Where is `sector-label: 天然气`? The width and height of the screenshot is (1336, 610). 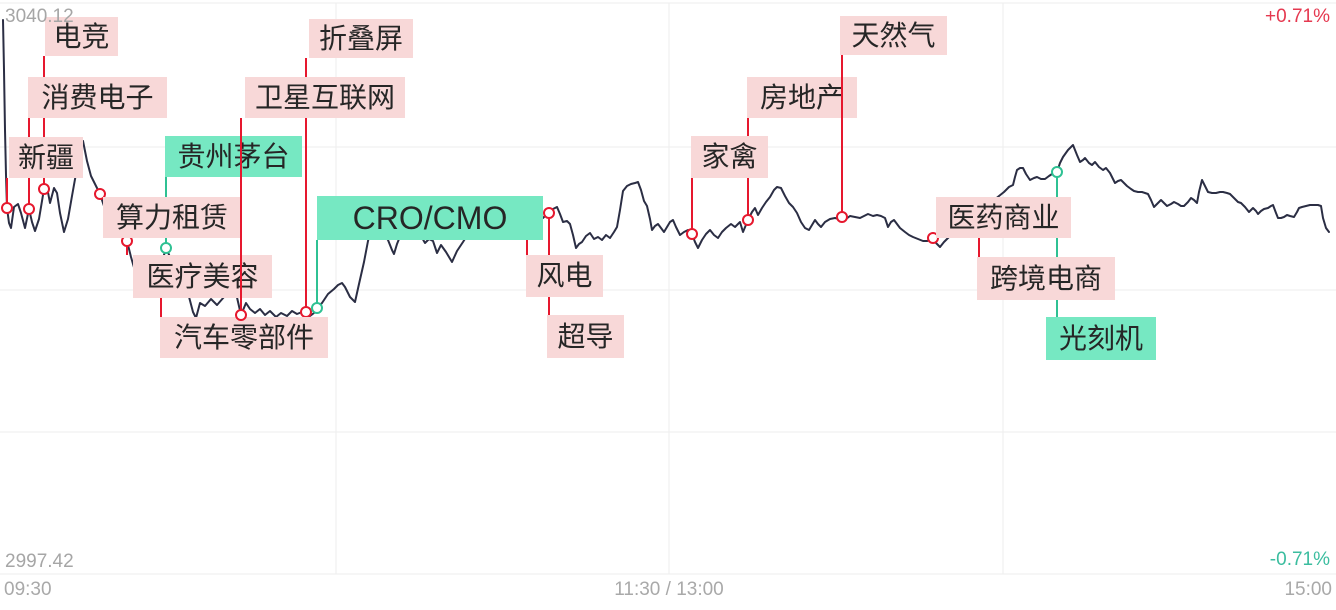 sector-label: 天然气 is located at coordinates (893, 35).